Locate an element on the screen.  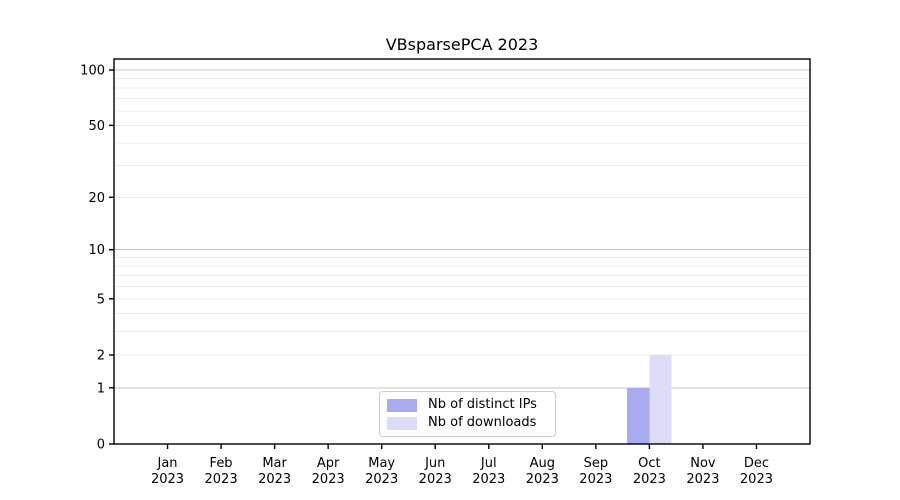
y-tick-label-2: 2 is located at coordinates (101, 355).